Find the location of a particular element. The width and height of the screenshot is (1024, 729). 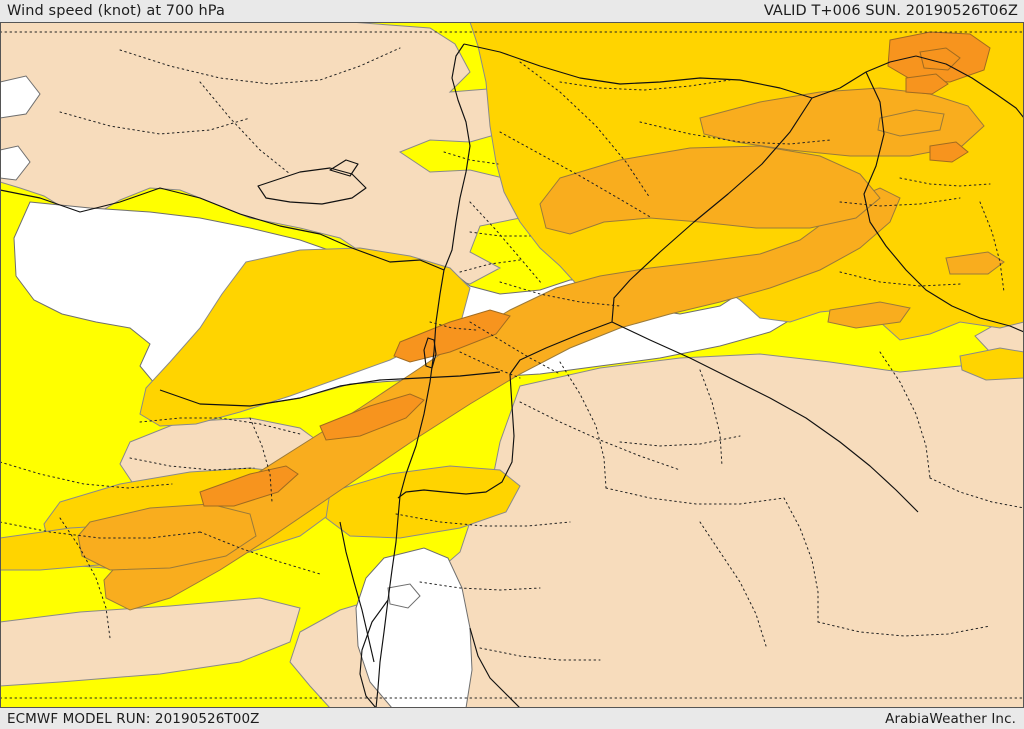

valid-time-label: VALID T+006 SUN. 20190526T06Z is located at coordinates (890, 11).